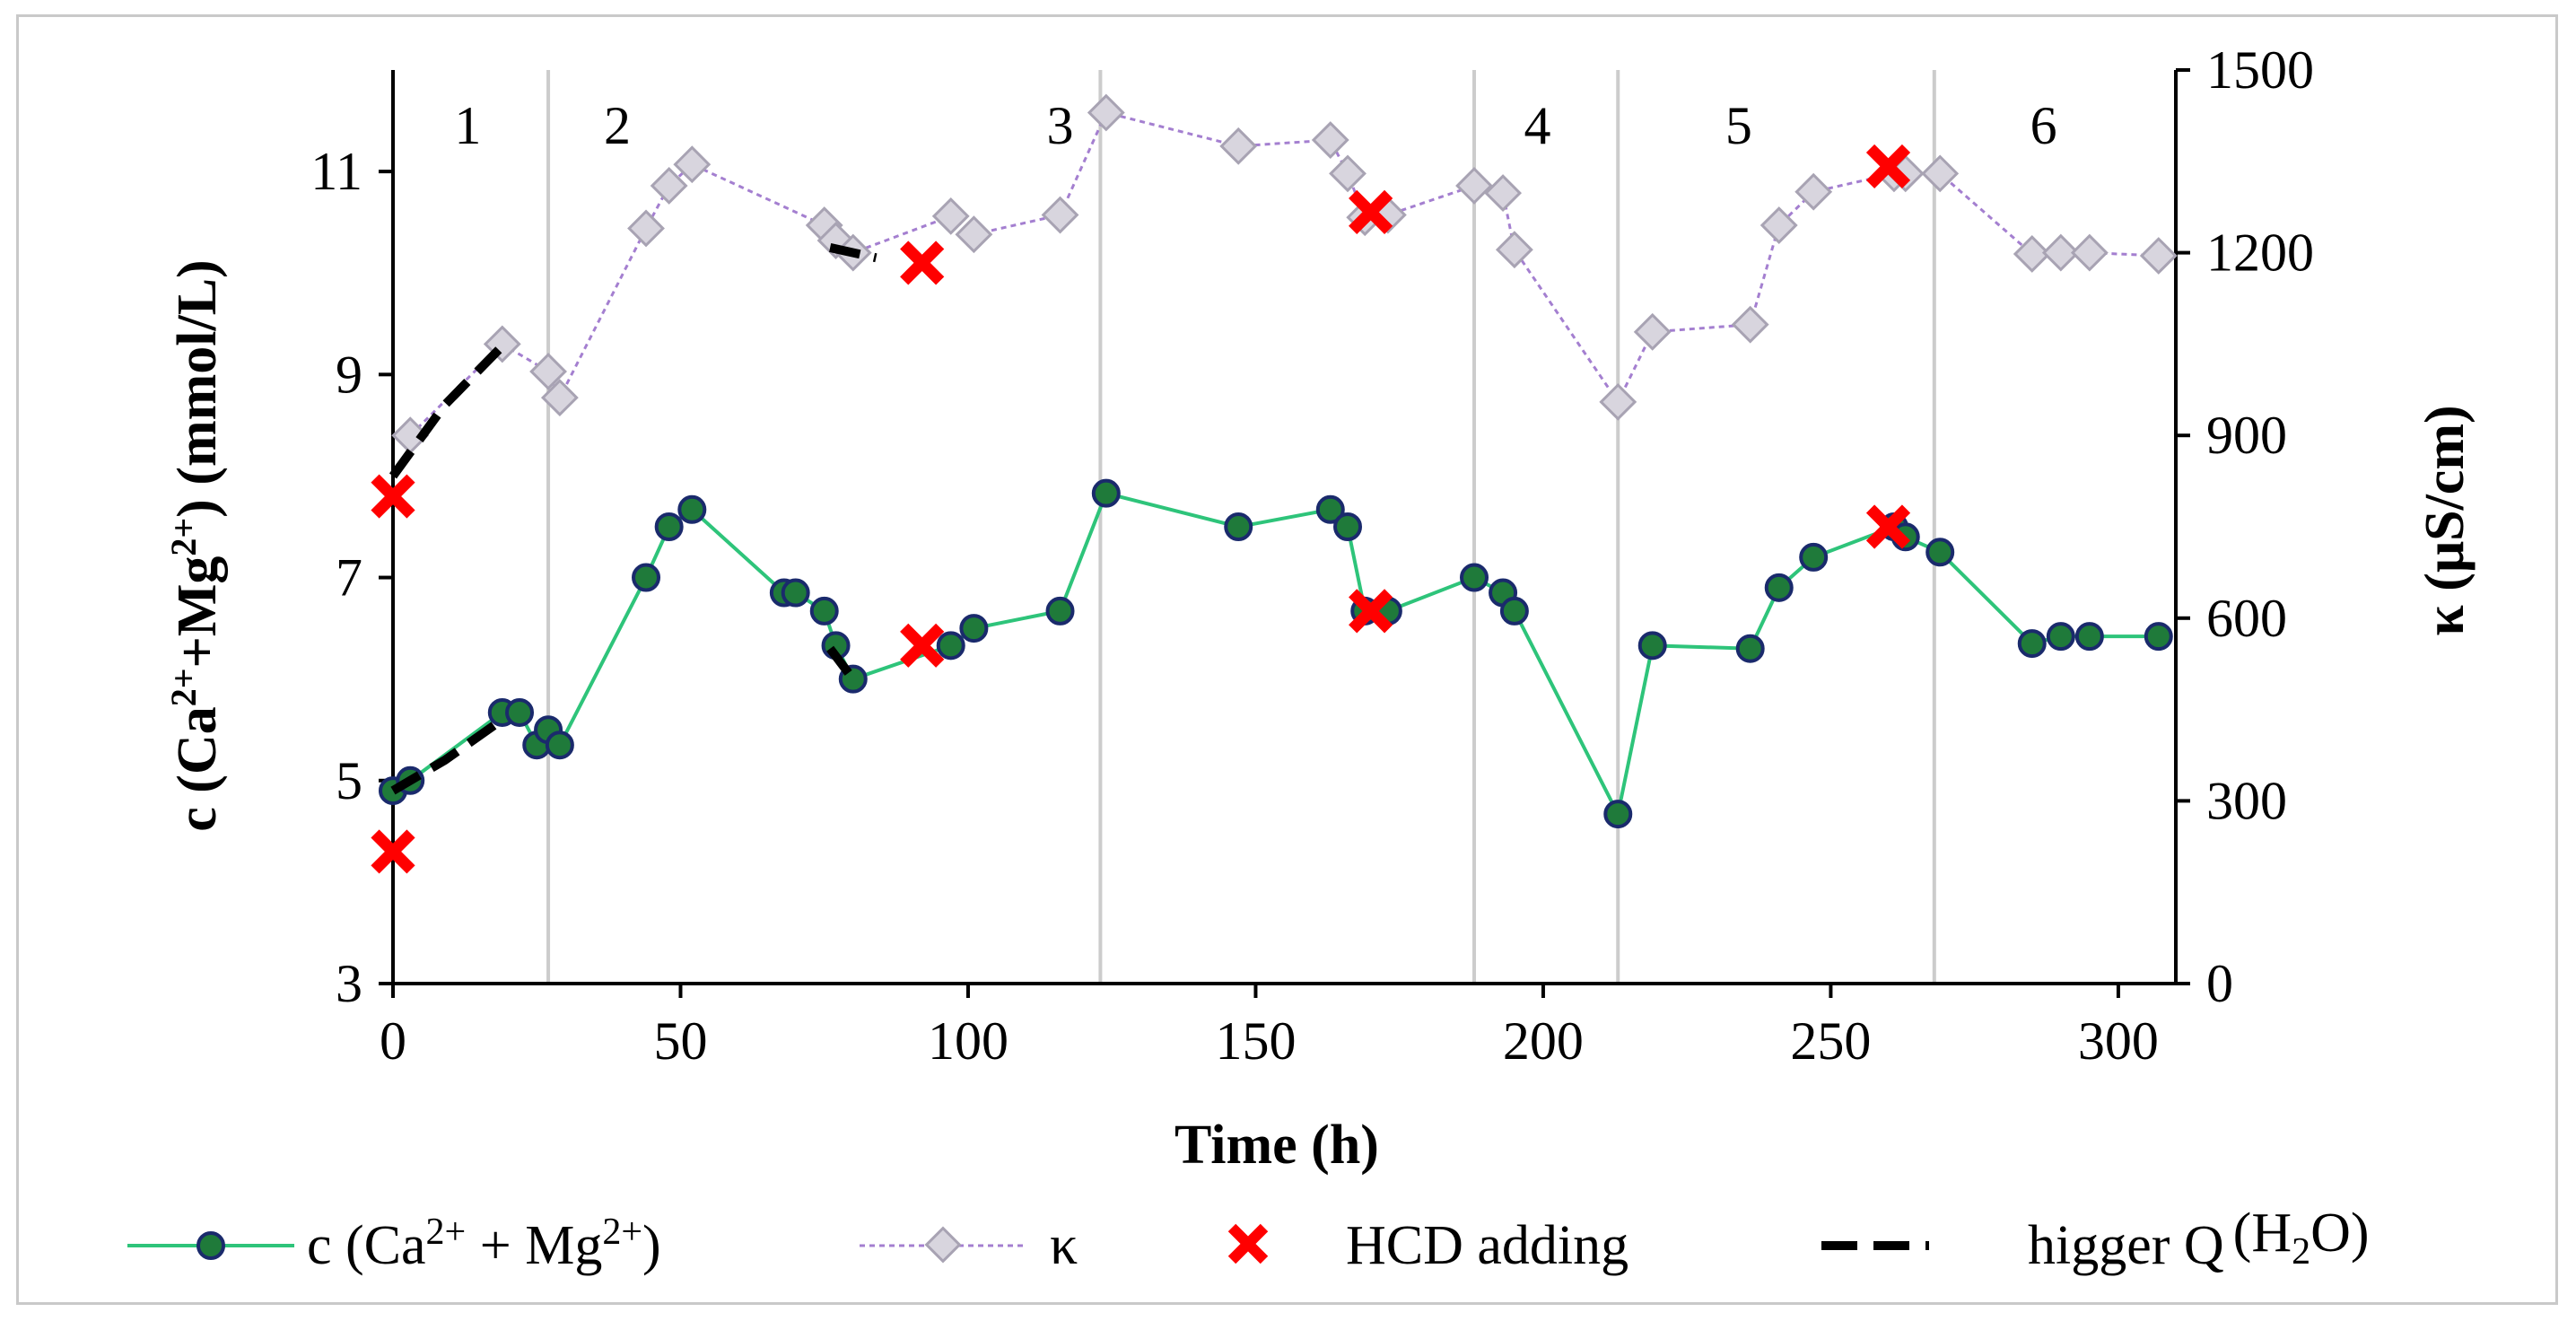 The width and height of the screenshot is (2576, 1321). What do you see at coordinates (680, 1041) in the screenshot?
I see `x-tick-label: 50` at bounding box center [680, 1041].